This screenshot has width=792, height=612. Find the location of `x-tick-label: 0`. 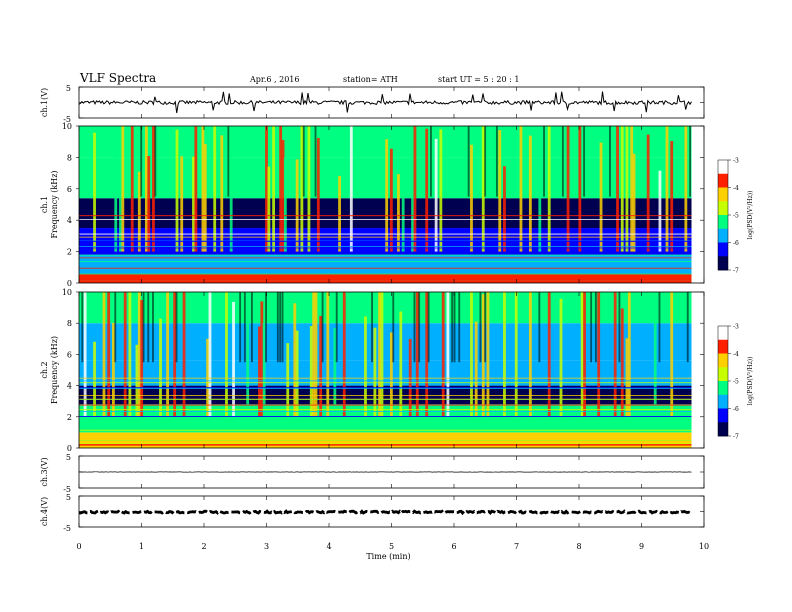

x-tick-label: 0 is located at coordinates (78, 546).